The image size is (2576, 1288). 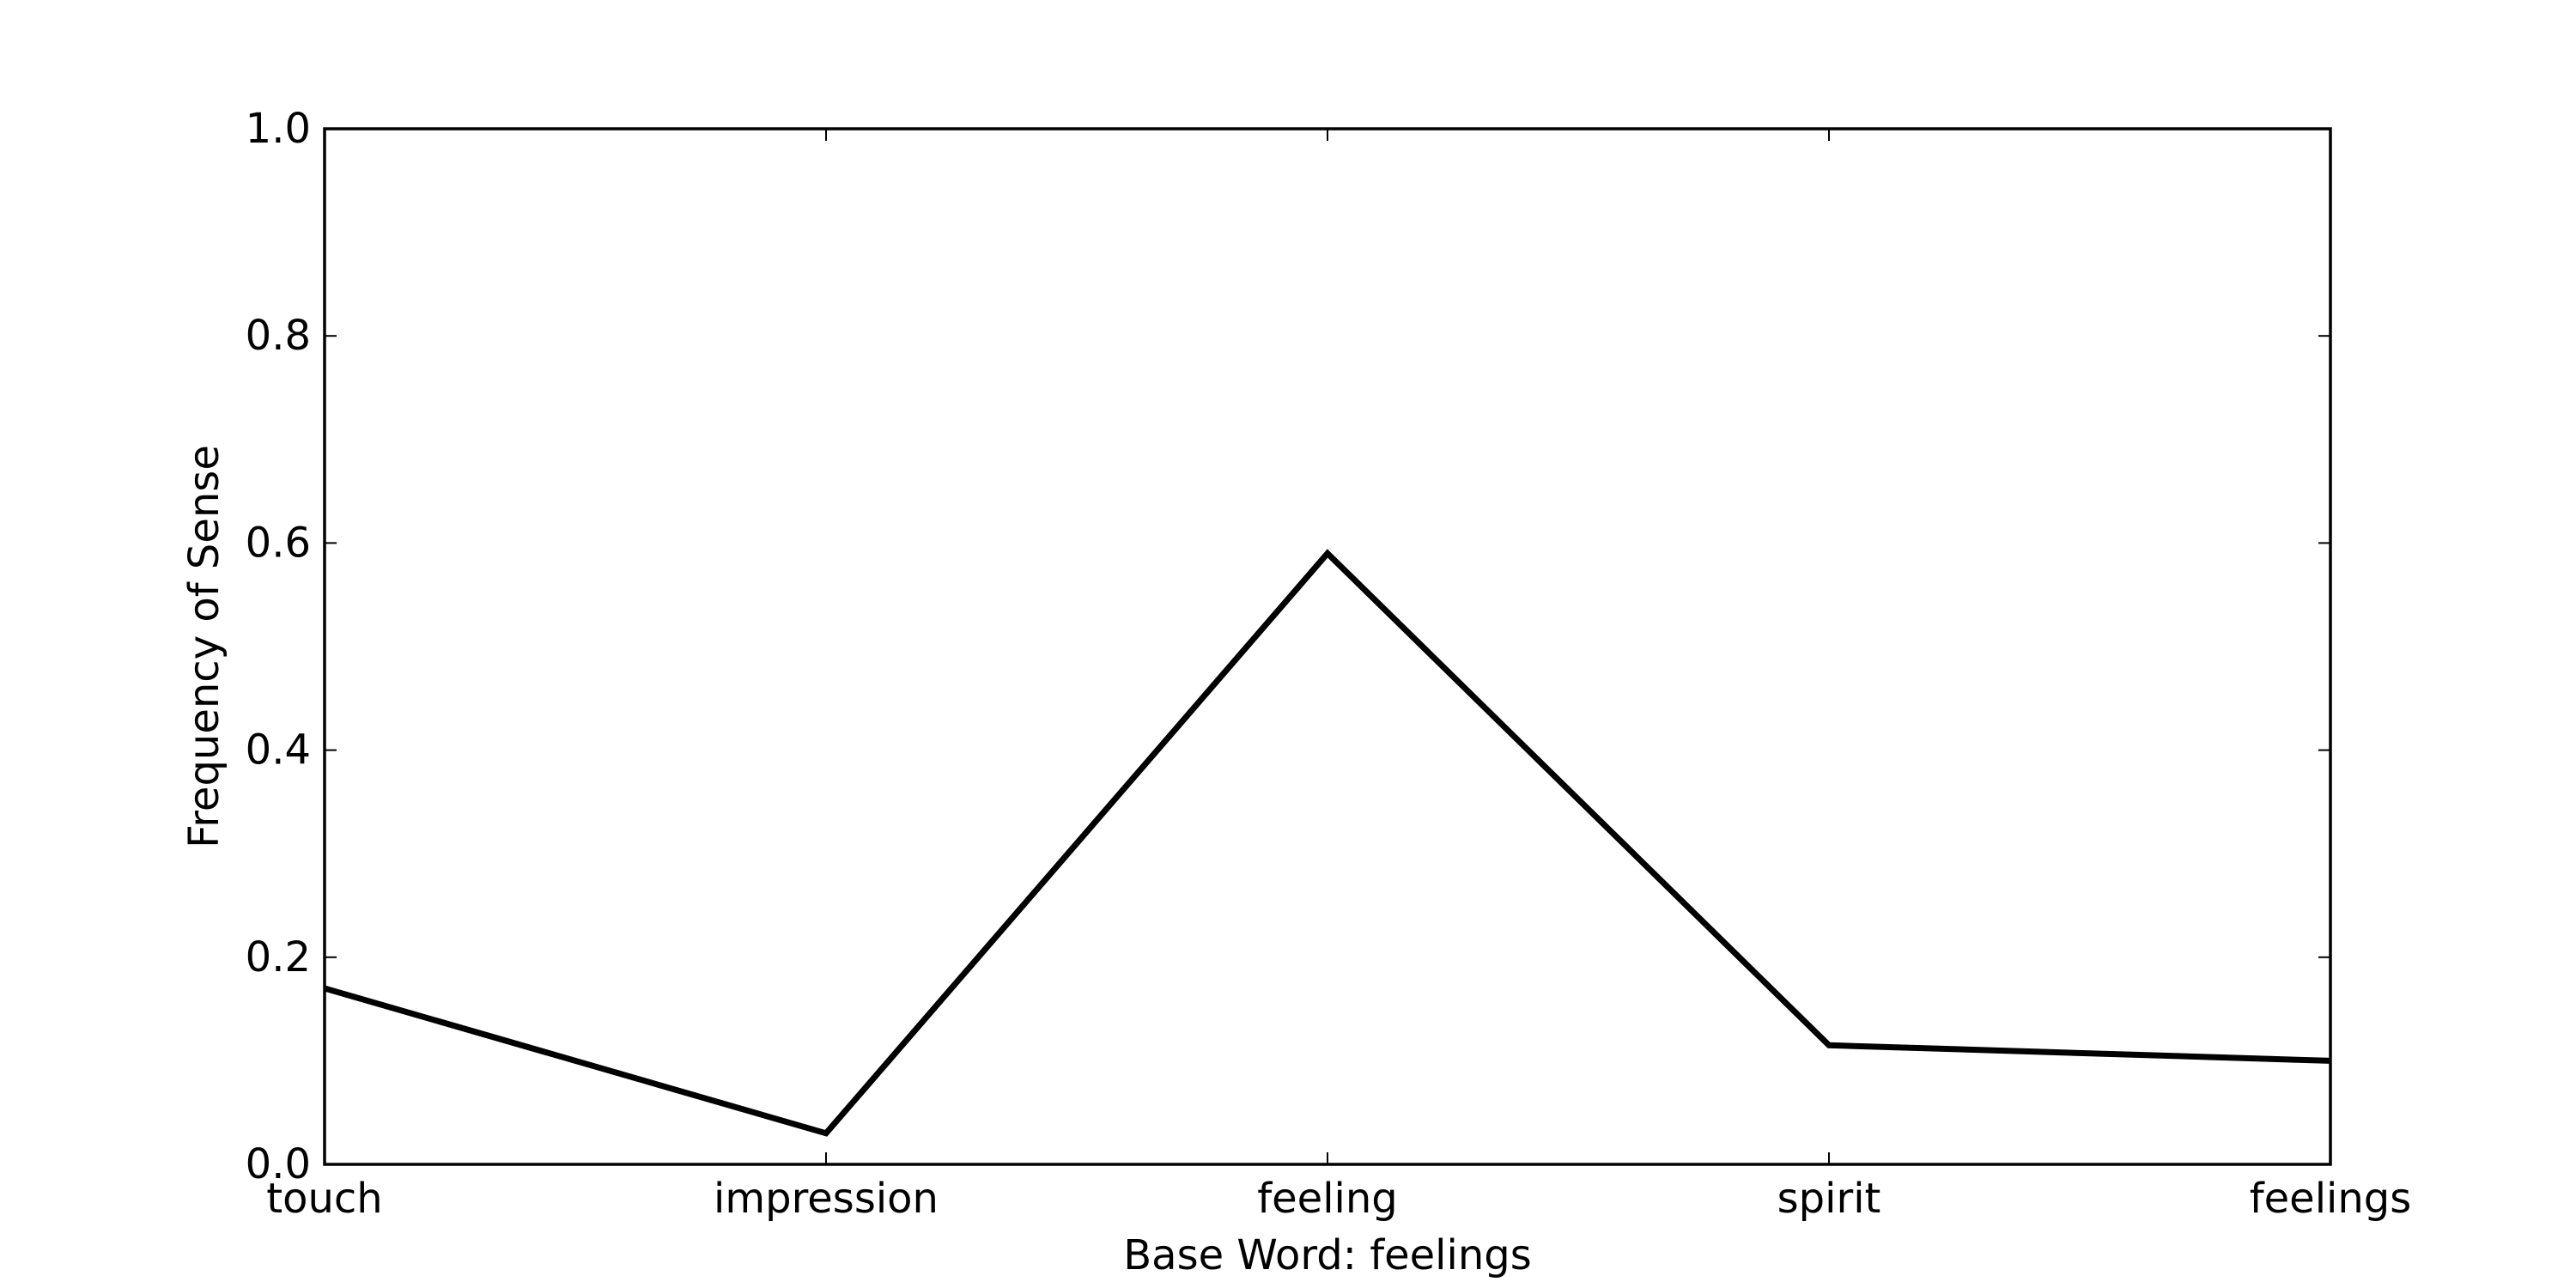 What do you see at coordinates (279, 750) in the screenshot?
I see `y-tick-label: 0.4` at bounding box center [279, 750].